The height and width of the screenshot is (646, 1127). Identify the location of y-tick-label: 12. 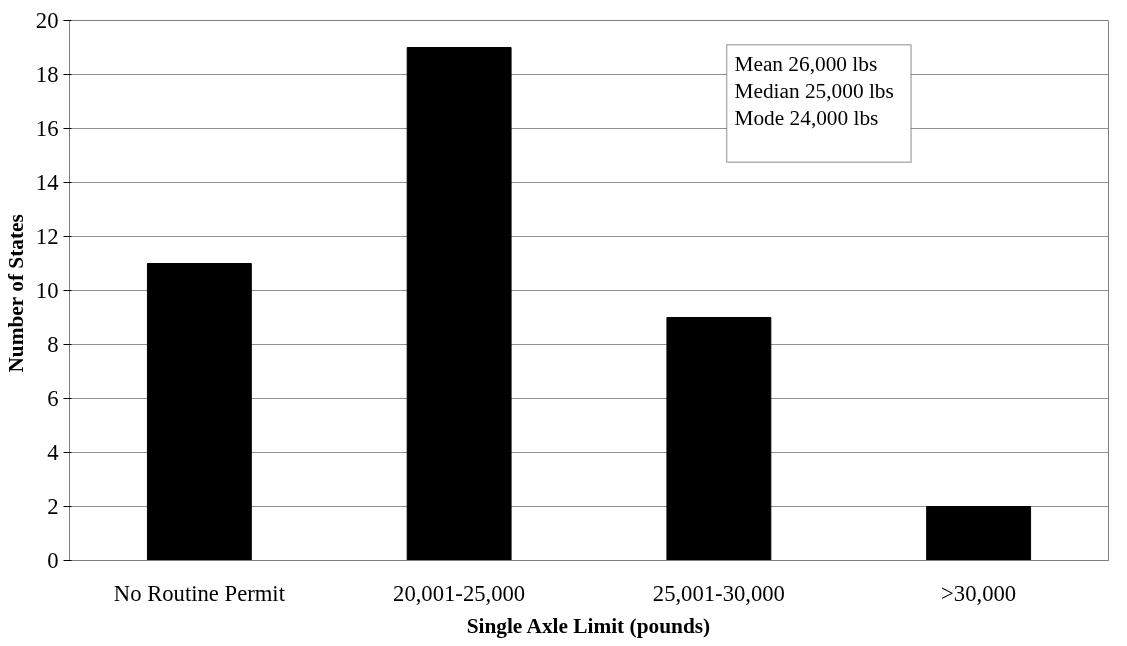
(47, 236).